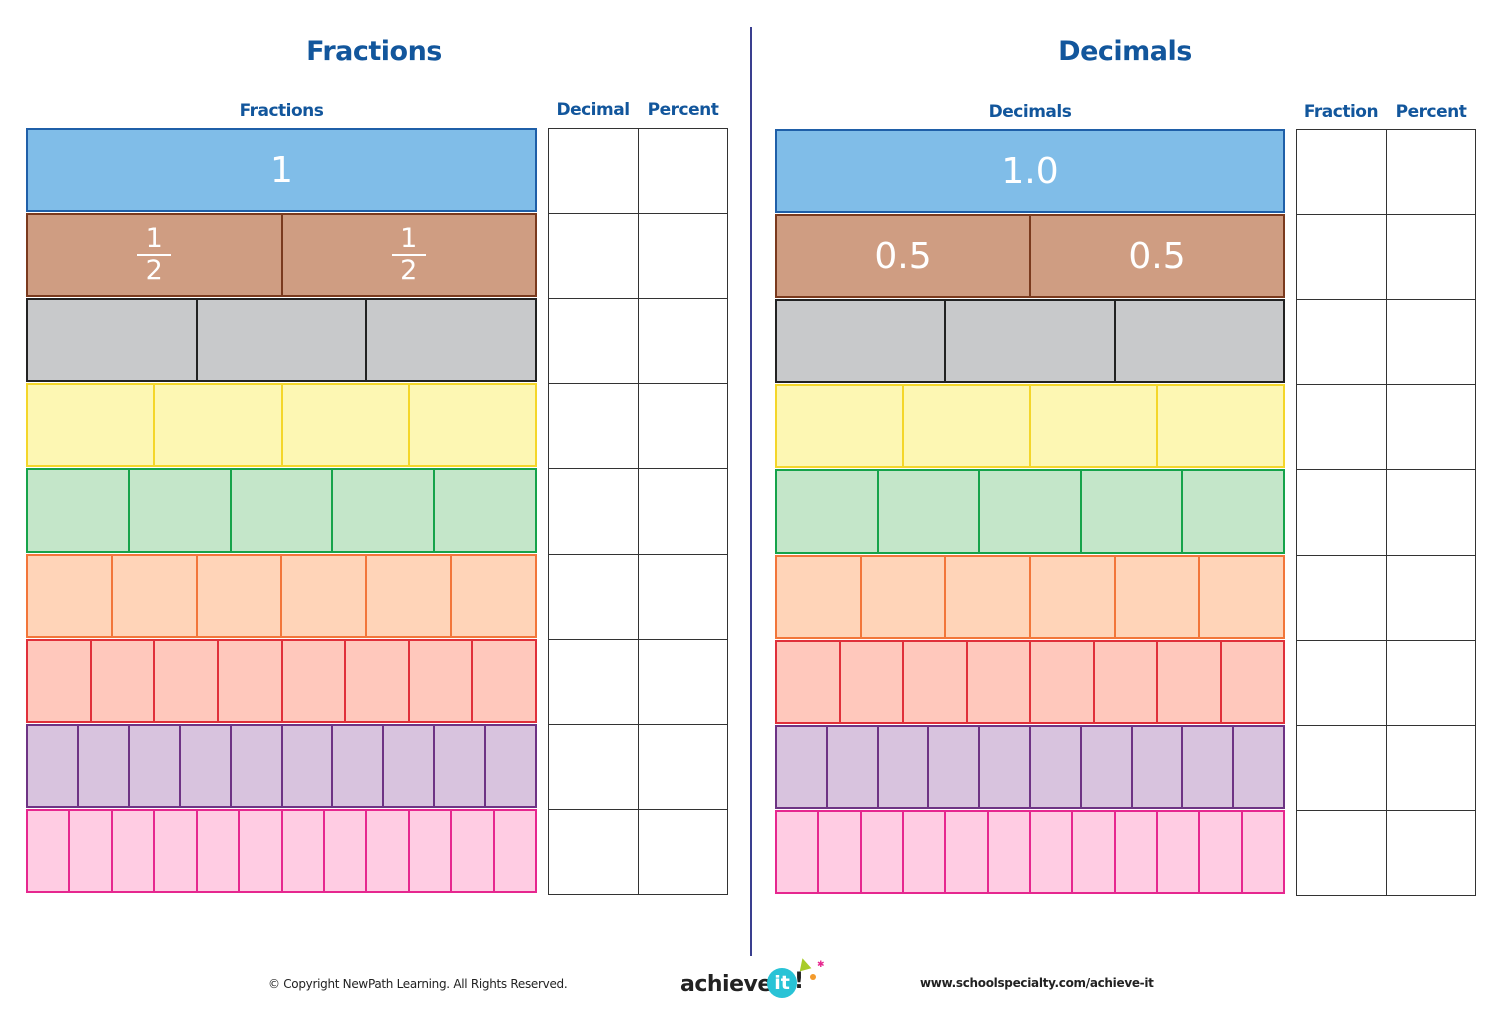 This screenshot has height=1017, width=1503. I want to click on percent-column-header-right: Percent, so click(1431, 112).